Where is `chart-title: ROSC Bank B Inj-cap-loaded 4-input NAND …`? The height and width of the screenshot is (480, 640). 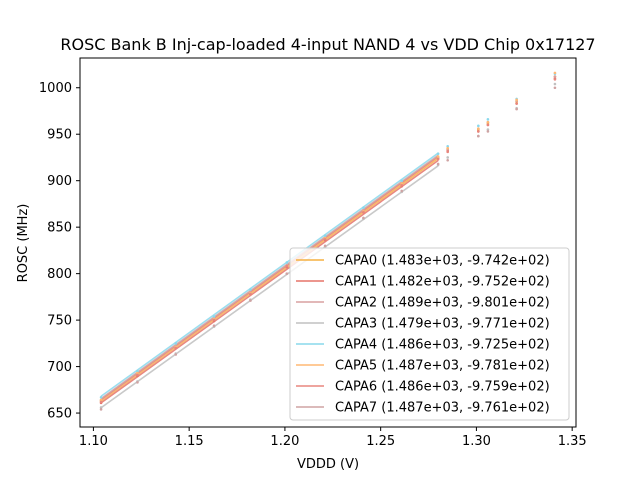
chart-title: ROSC Bank B Inj-cap-loaded 4-input NAND … is located at coordinates (327, 44).